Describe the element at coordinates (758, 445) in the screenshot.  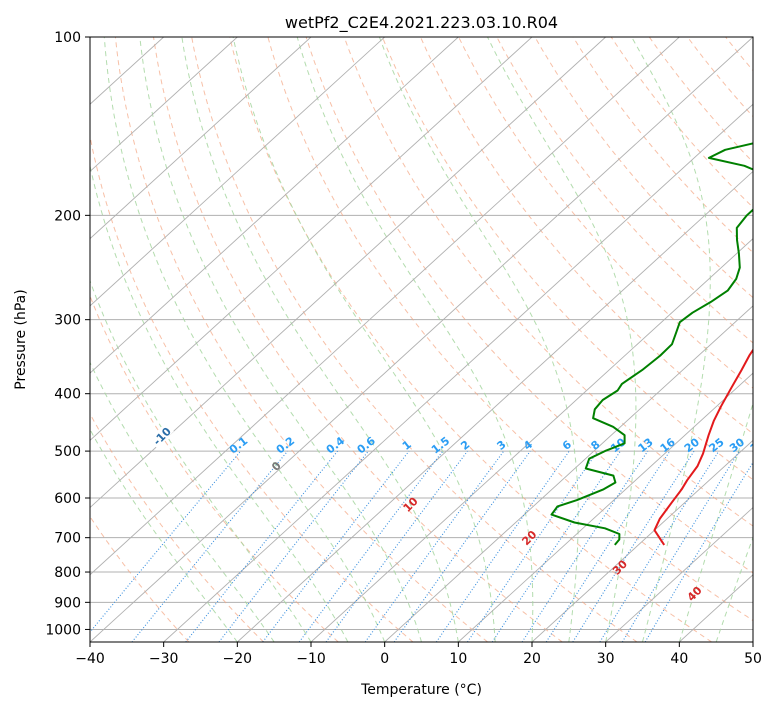
I see `mixing-ratio-label: 36` at that location.